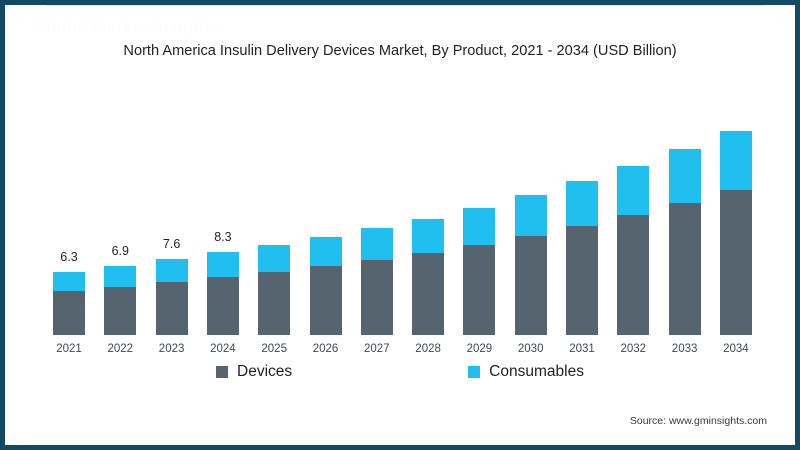 The width and height of the screenshot is (800, 450). What do you see at coordinates (69, 313) in the screenshot?
I see `bar-segment-devices-2021` at bounding box center [69, 313].